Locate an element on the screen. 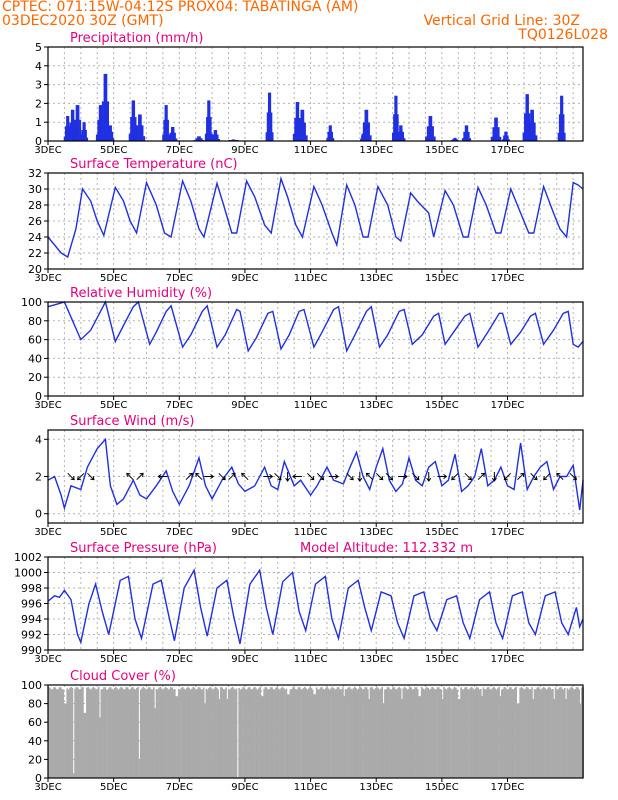 This screenshot has height=800, width=618. temperature-ytick-label: 20 is located at coordinates (35, 269).